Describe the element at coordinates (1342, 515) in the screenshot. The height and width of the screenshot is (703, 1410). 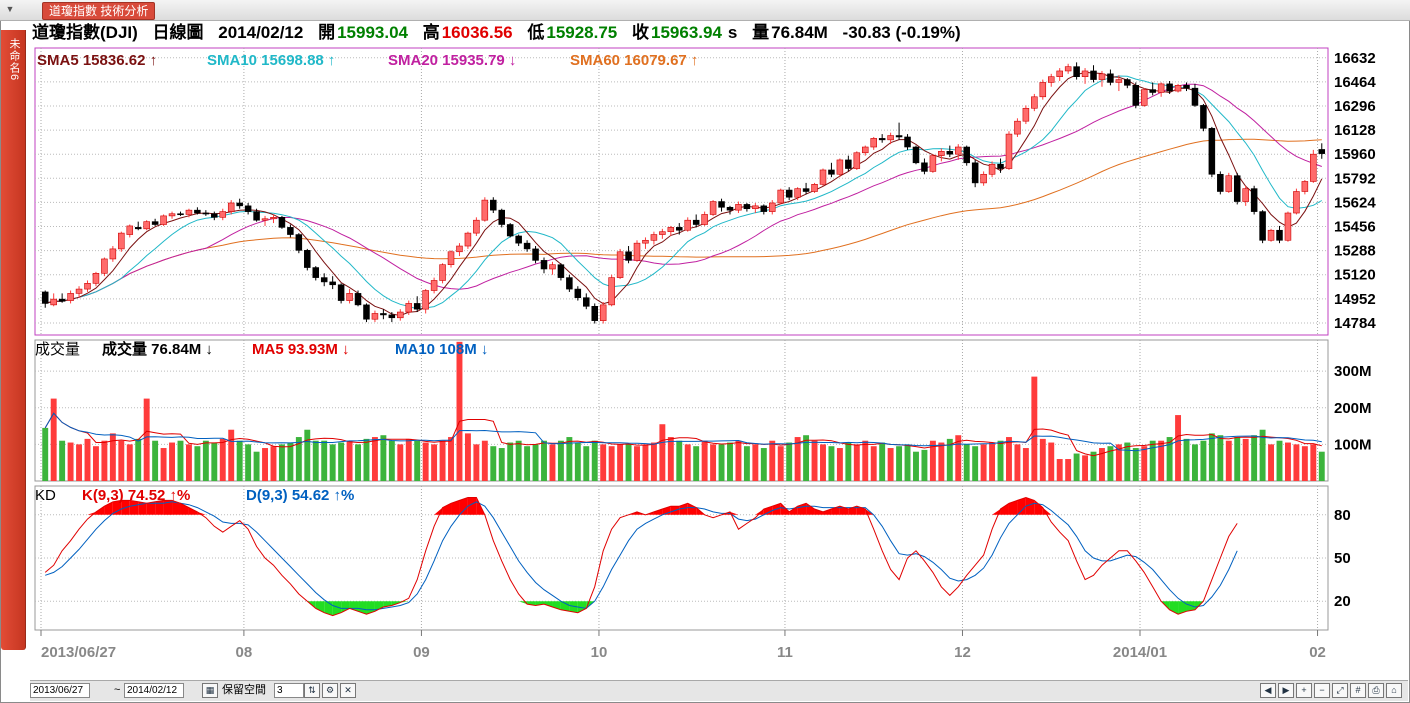
I see `kd-tick-label: 80` at that location.